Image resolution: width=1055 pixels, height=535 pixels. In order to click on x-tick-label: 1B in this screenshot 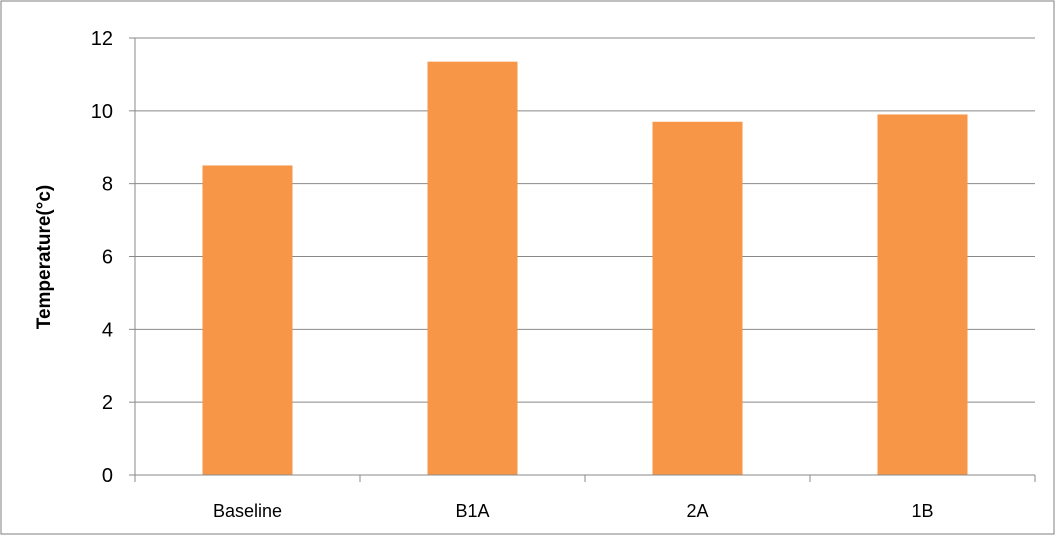, I will do `click(922, 511)`.